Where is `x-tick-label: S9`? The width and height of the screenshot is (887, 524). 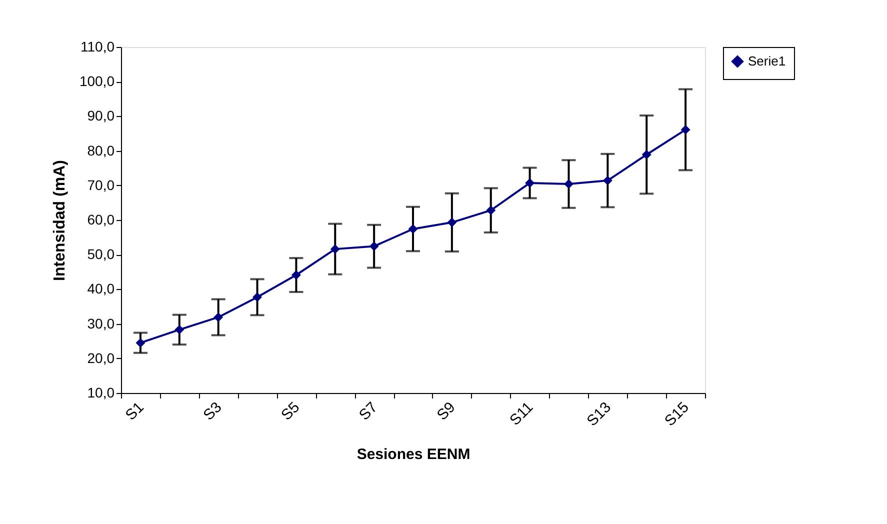 x-tick-label: S9 is located at coordinates (446, 411).